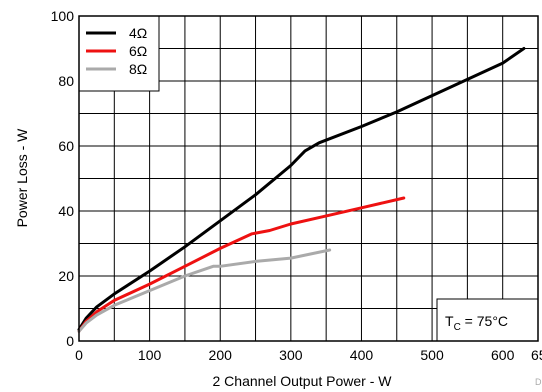 The image size is (542, 392). What do you see at coordinates (449, 321) in the screenshot?
I see `annotation-main: T` at bounding box center [449, 321].